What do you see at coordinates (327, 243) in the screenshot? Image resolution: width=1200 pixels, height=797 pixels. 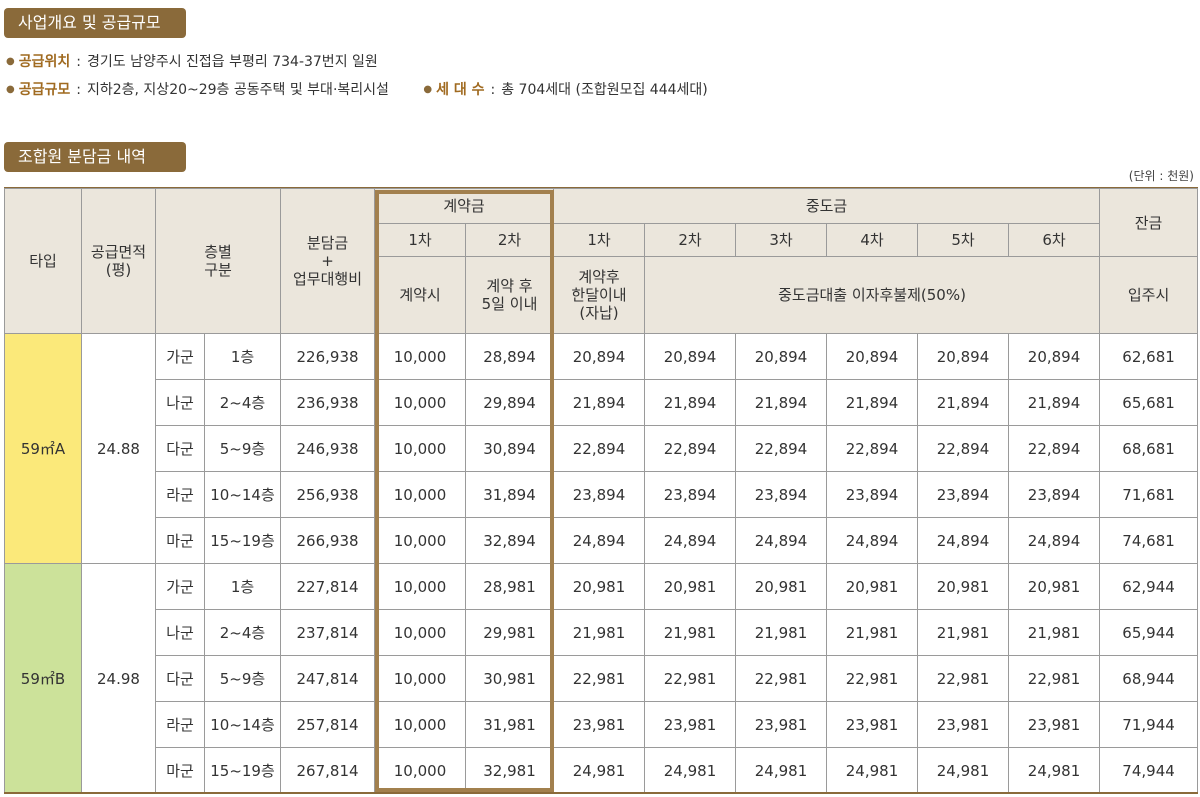 I see `header-cost-line1: 분담금` at bounding box center [327, 243].